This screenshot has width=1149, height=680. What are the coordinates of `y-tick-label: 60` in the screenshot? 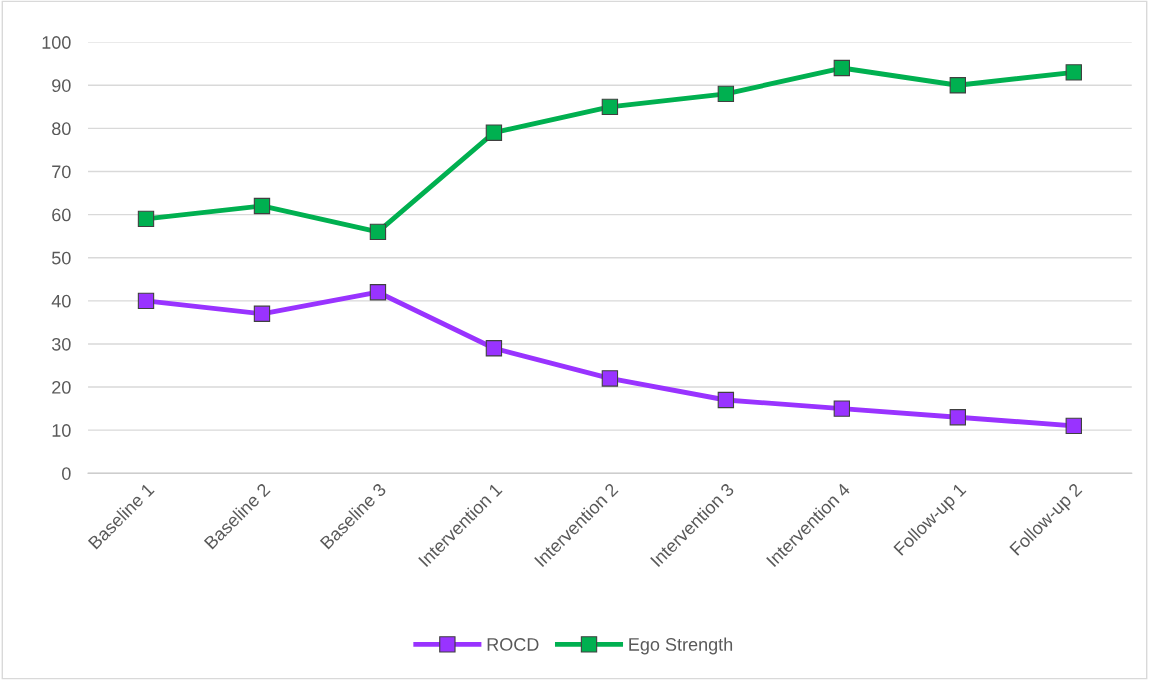 It's located at (61, 215).